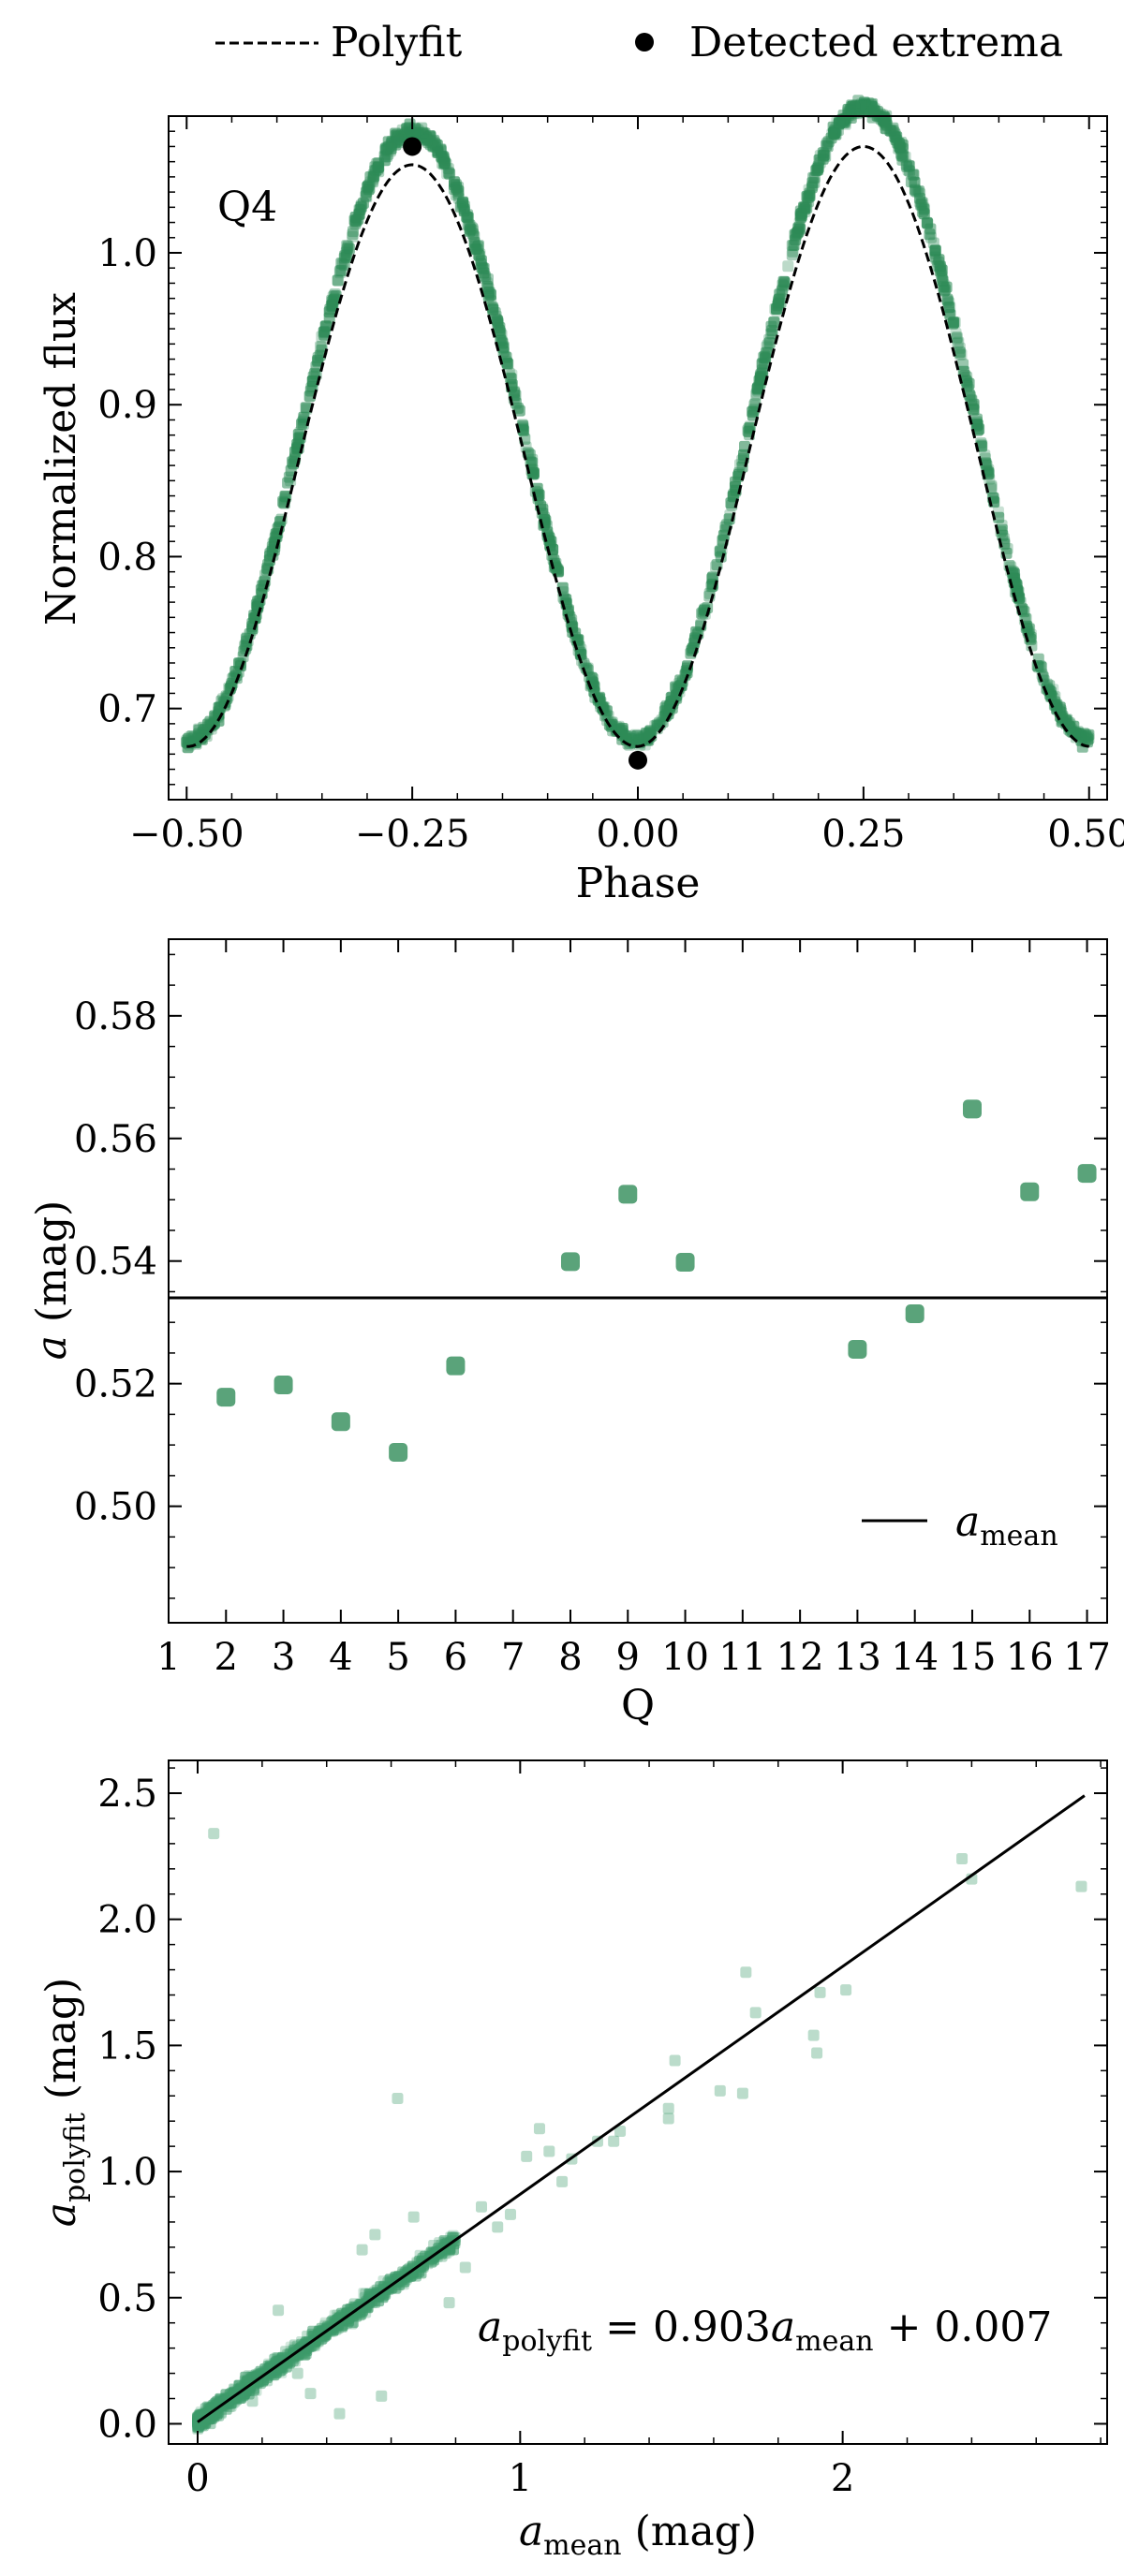 This screenshot has height=2576, width=1124. I want to click on fit-equation-annotation: apolyfit = 0.903amean + 0.007, so click(765, 2331).